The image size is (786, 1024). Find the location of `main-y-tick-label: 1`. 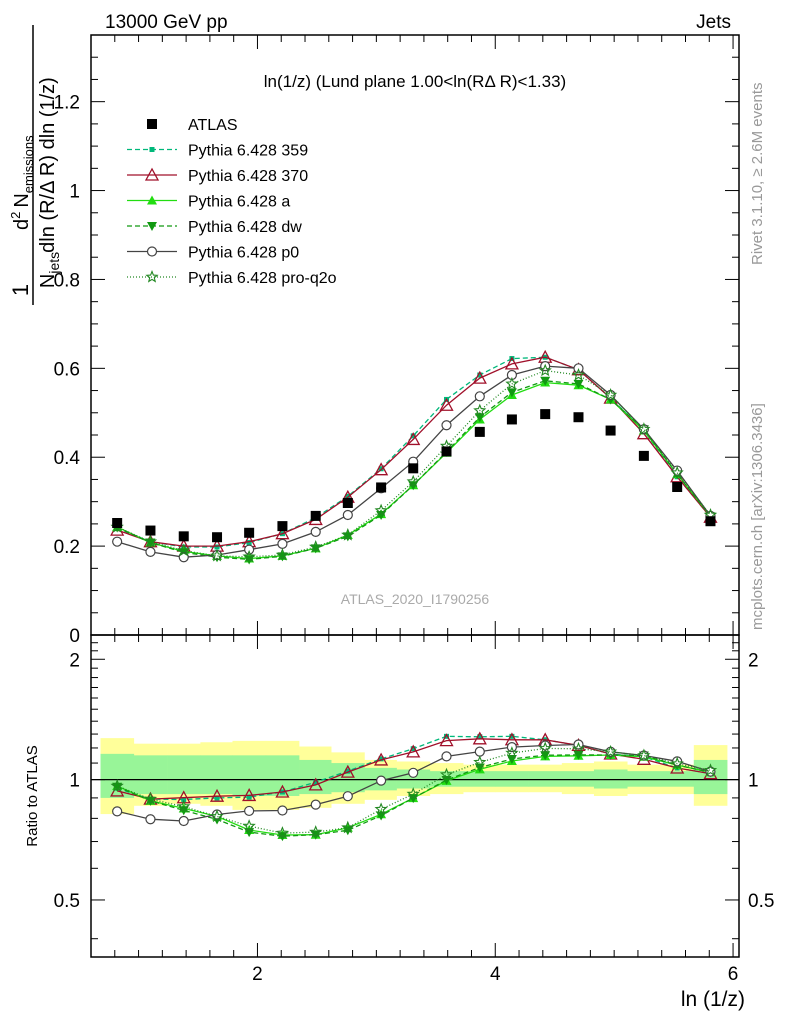

main-y-tick-label: 1 is located at coordinates (74, 192).